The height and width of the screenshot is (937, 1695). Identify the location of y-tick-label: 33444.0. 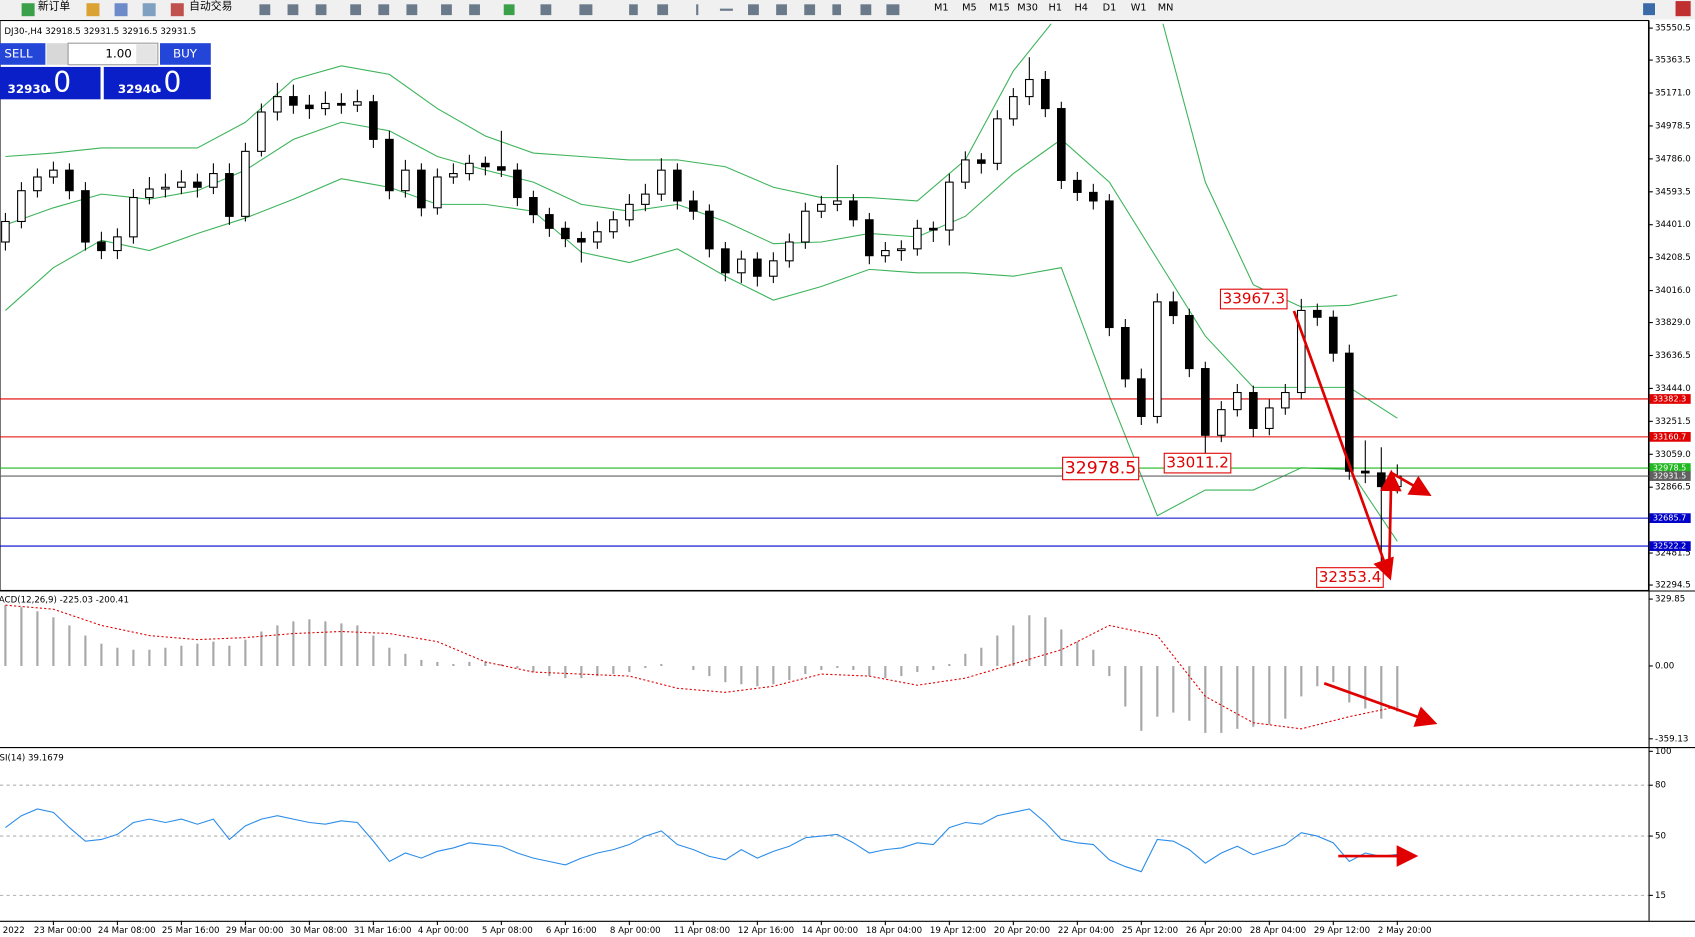
(1673, 389).